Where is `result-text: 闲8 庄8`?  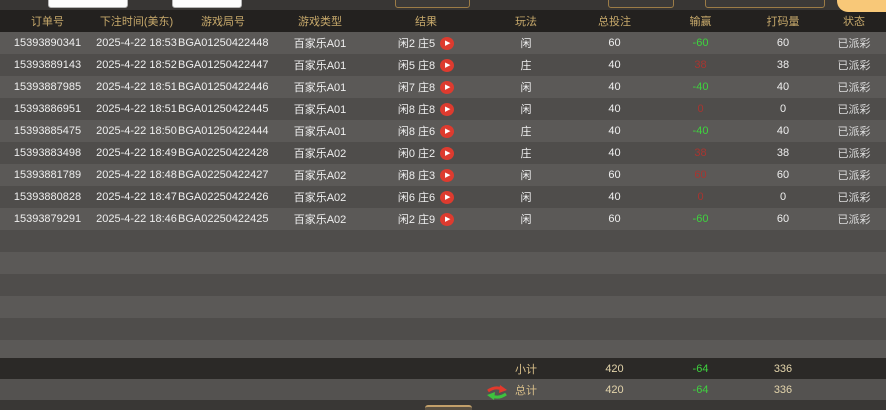 result-text: 闲8 庄8 is located at coordinates (416, 110).